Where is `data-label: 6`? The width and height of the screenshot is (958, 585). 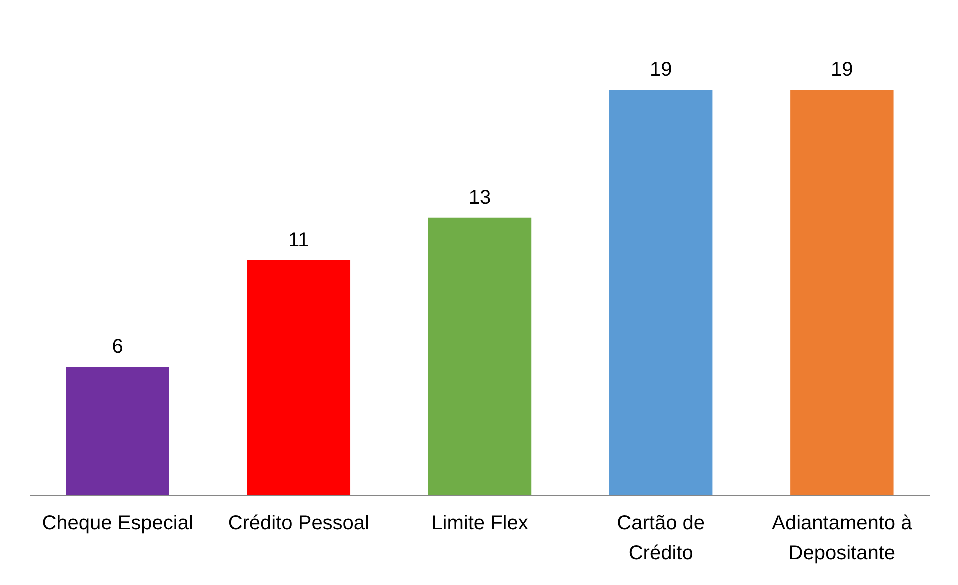 data-label: 6 is located at coordinates (118, 347).